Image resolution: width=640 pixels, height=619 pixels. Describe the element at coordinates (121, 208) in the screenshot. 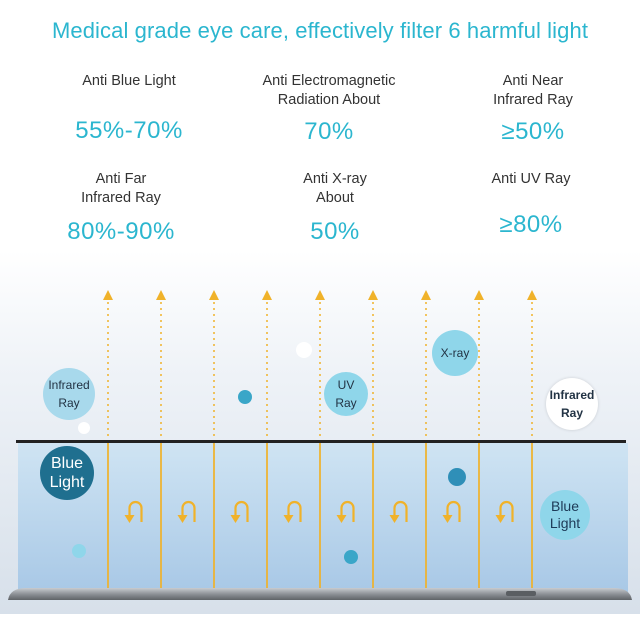

I see `stat-anti-far-infrared: Anti Far Infrared Ray 80%-90%` at that location.